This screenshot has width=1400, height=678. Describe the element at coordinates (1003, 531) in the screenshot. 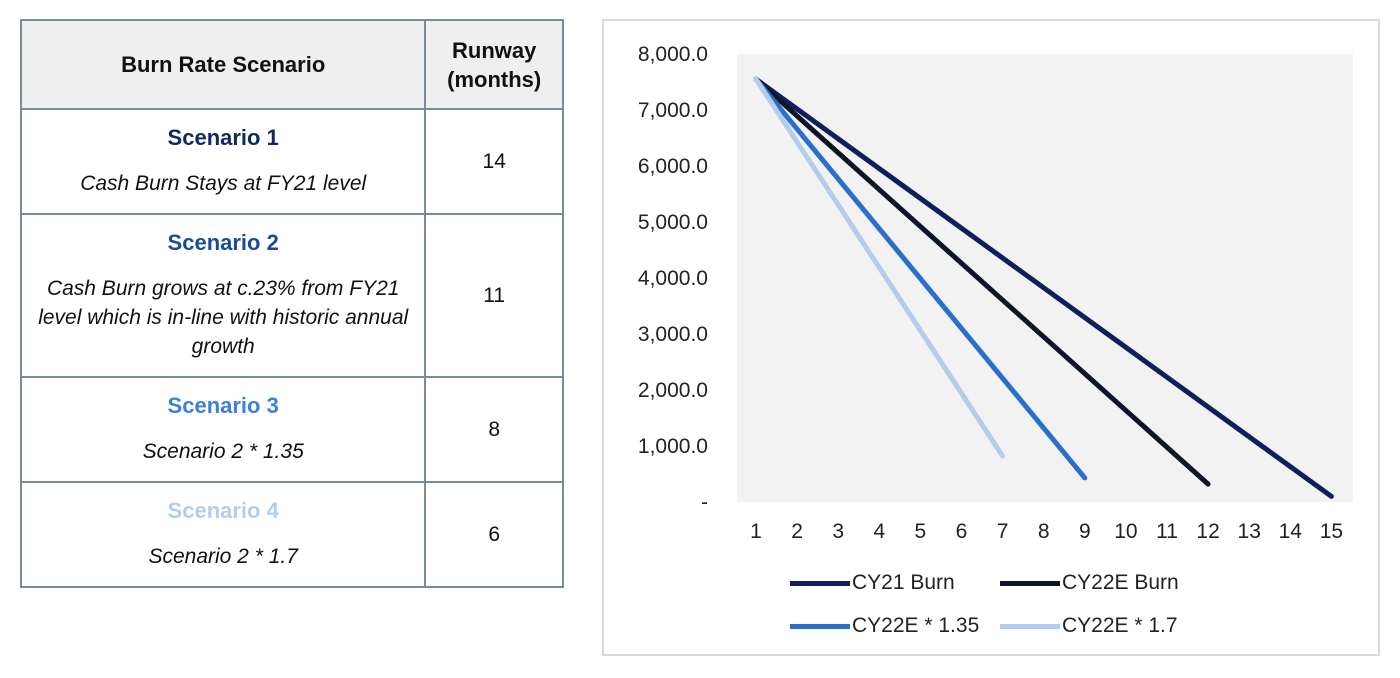

I see `x-tick-label: 7` at that location.